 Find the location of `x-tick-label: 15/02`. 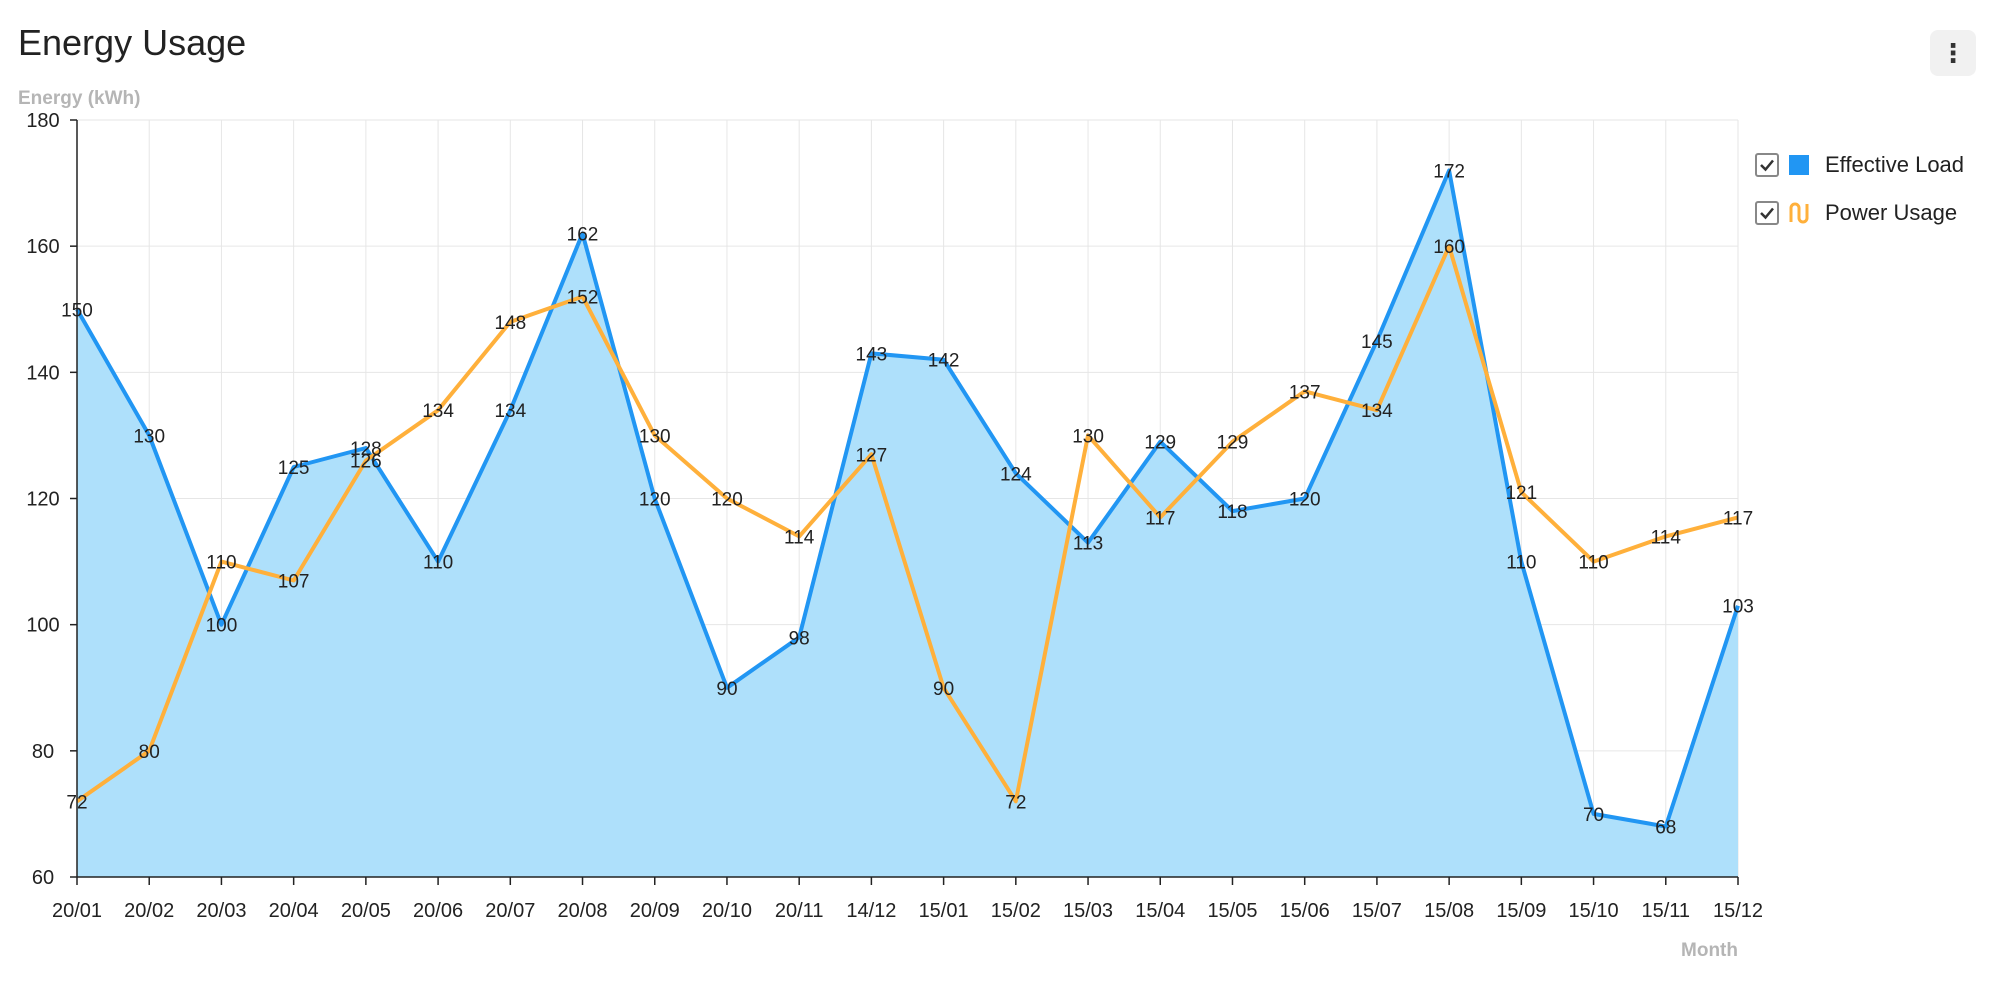

x-tick-label: 15/02 is located at coordinates (1016, 911).